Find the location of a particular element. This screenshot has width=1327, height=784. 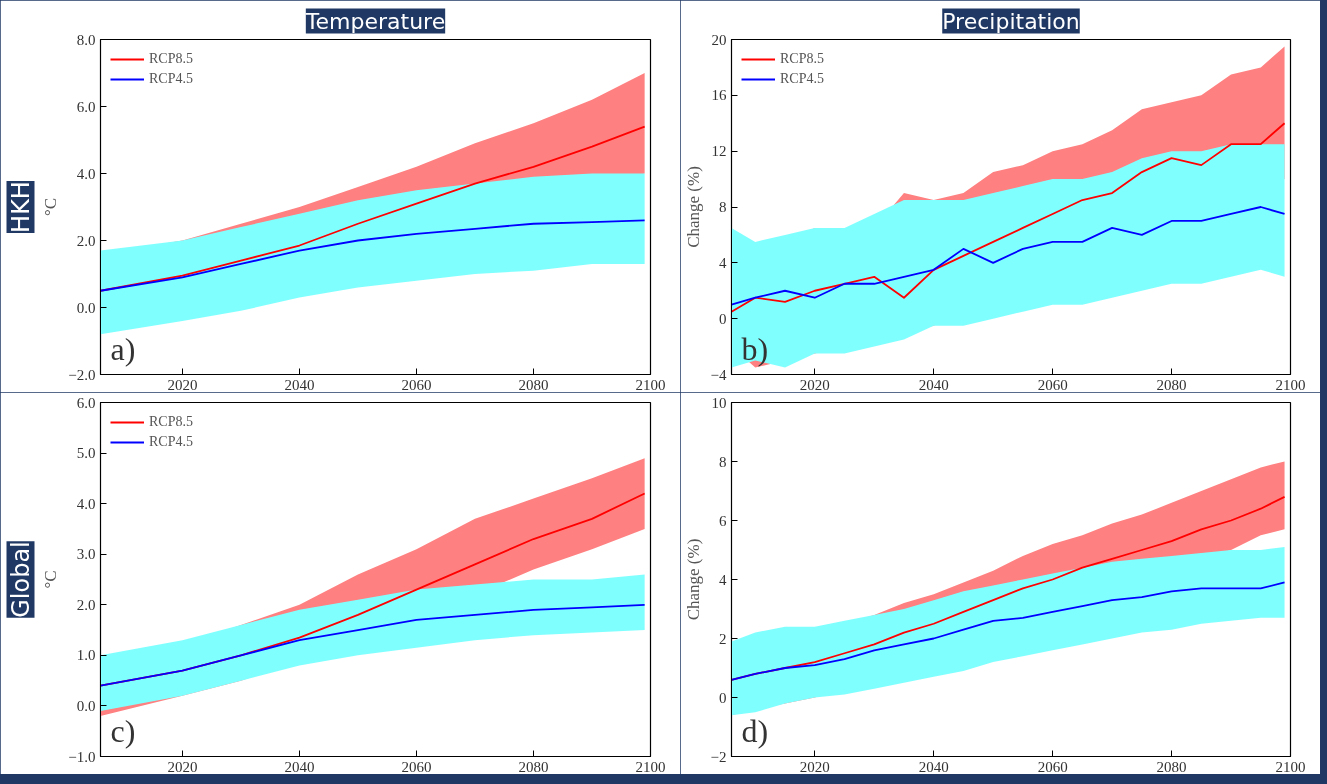

y-tick-label: 3.0 is located at coordinates (86, 554).